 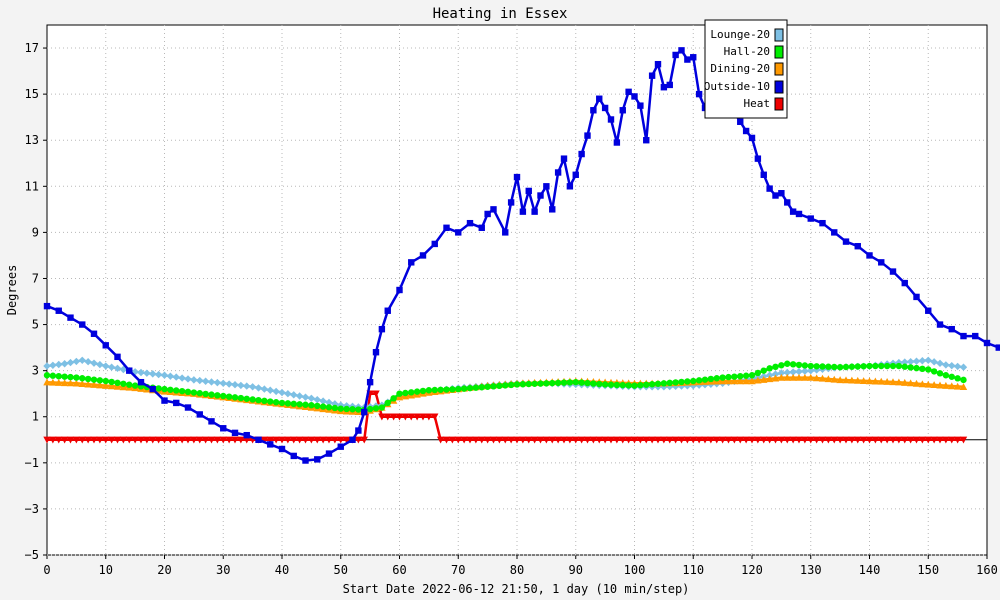 What do you see at coordinates (35, 232) in the screenshot?
I see `y-tick-label: 9` at bounding box center [35, 232].